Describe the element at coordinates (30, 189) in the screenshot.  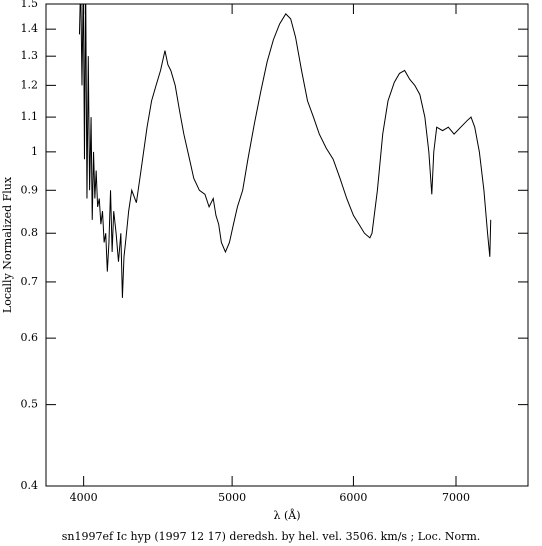
I see `y-tick-label: 0.9` at that location.